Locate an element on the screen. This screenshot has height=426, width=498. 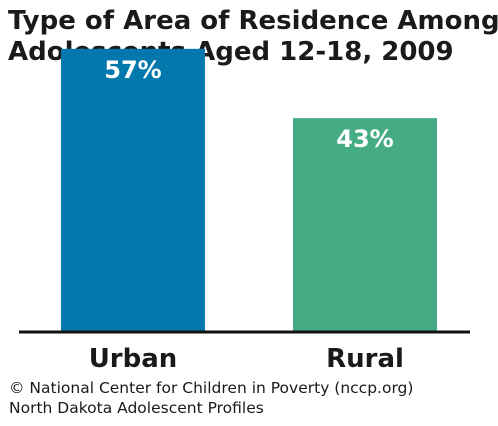
bar-rural is located at coordinates (365, 225).